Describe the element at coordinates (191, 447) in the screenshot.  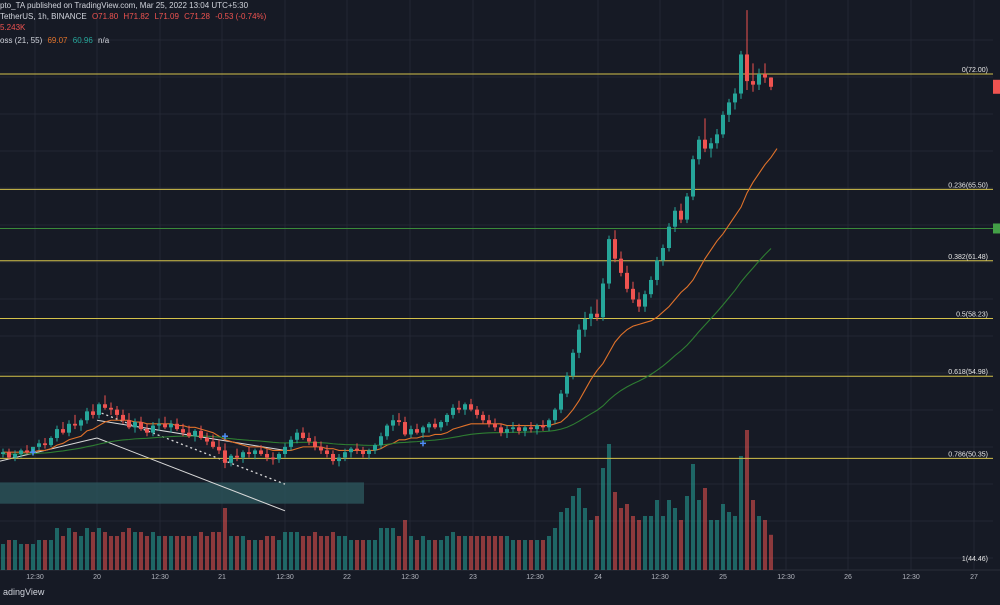
I see `channel-mid-line` at that location.